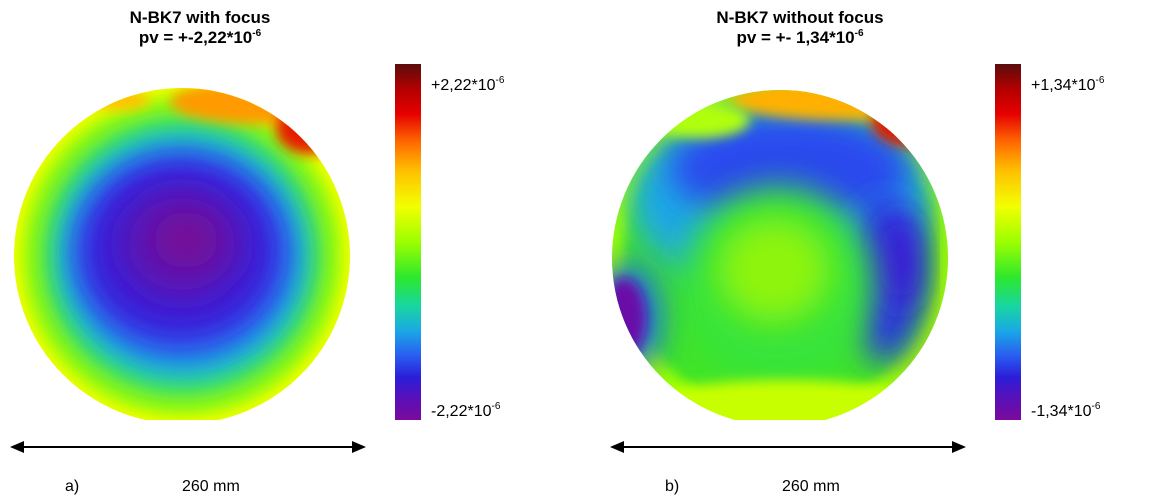 This screenshot has width=1149, height=500. Describe the element at coordinates (800, 37) in the screenshot. I see `panel-b-subtitle: pv = +- 1,34*10-6` at that location.